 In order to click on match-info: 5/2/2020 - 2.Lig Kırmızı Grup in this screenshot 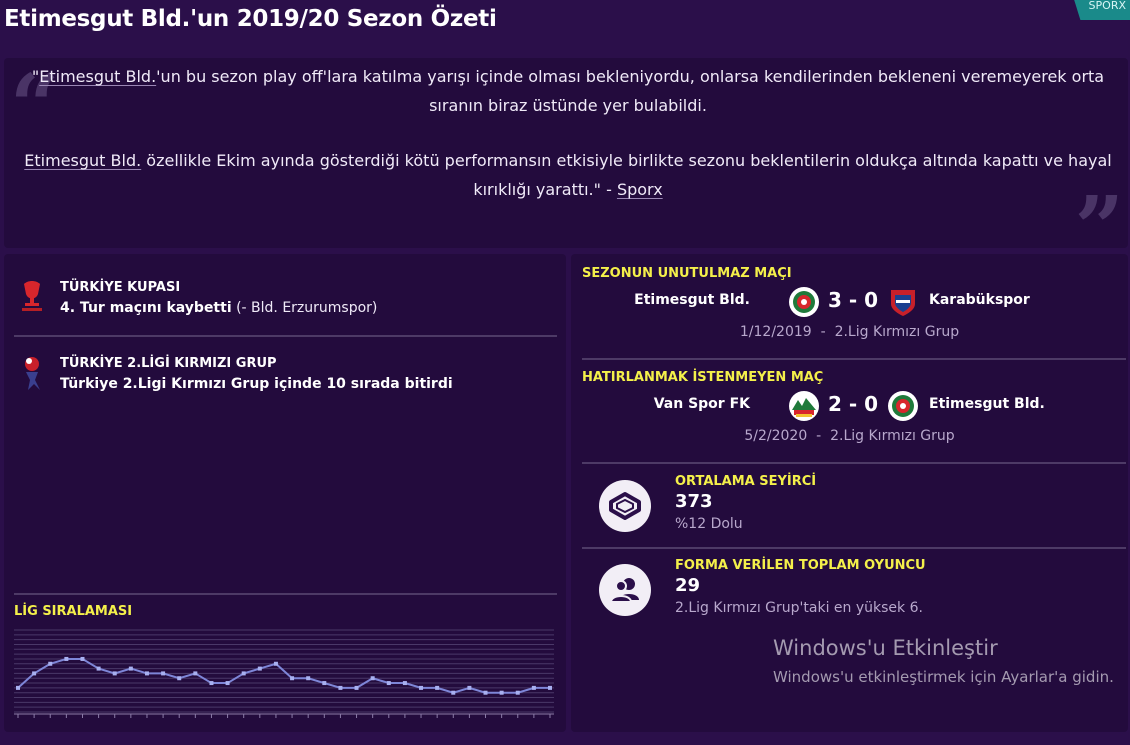, I will do `click(849, 436)`.